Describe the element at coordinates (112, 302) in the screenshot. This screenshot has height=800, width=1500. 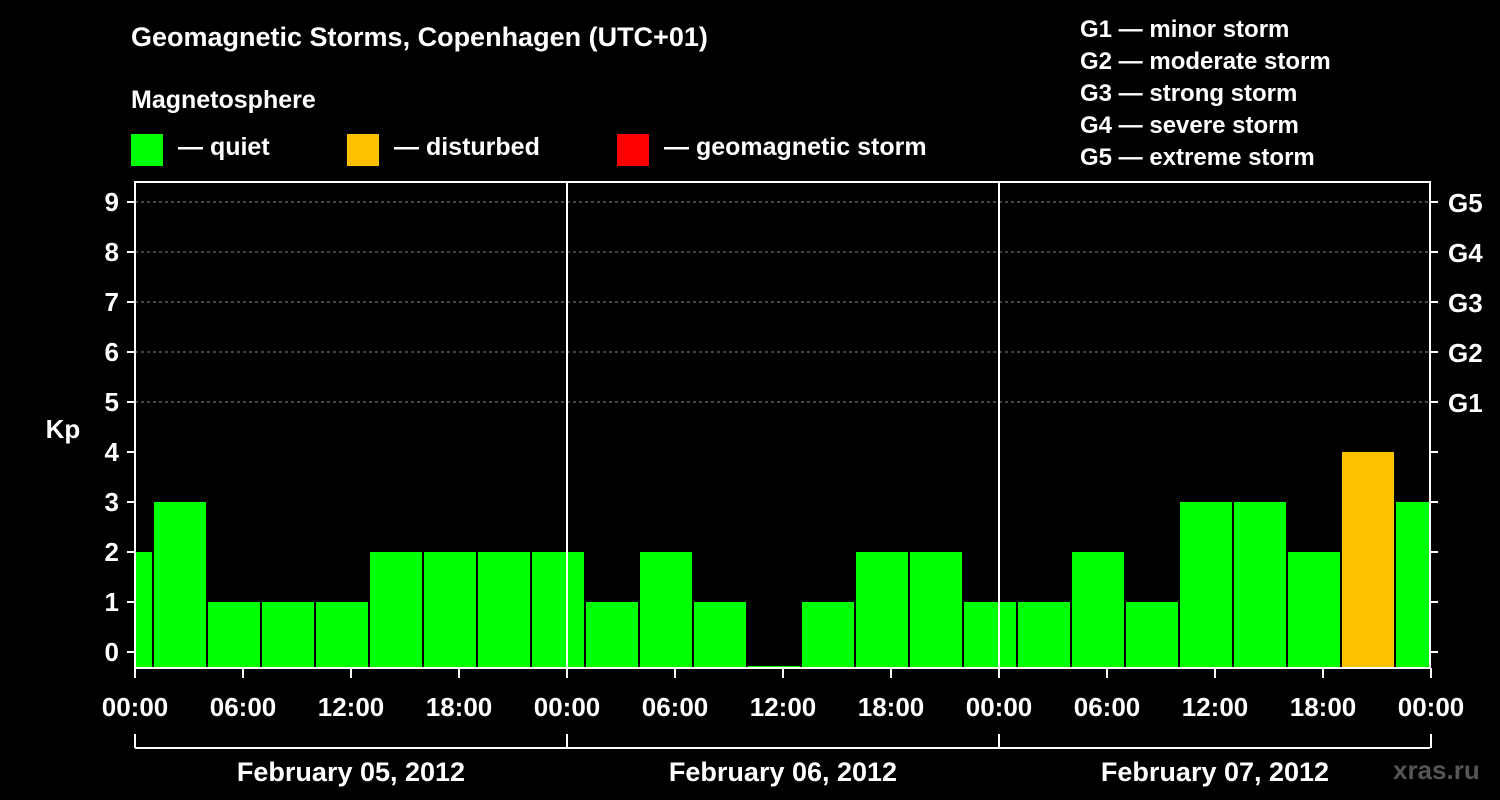
I see `y-tick-label: 7` at that location.